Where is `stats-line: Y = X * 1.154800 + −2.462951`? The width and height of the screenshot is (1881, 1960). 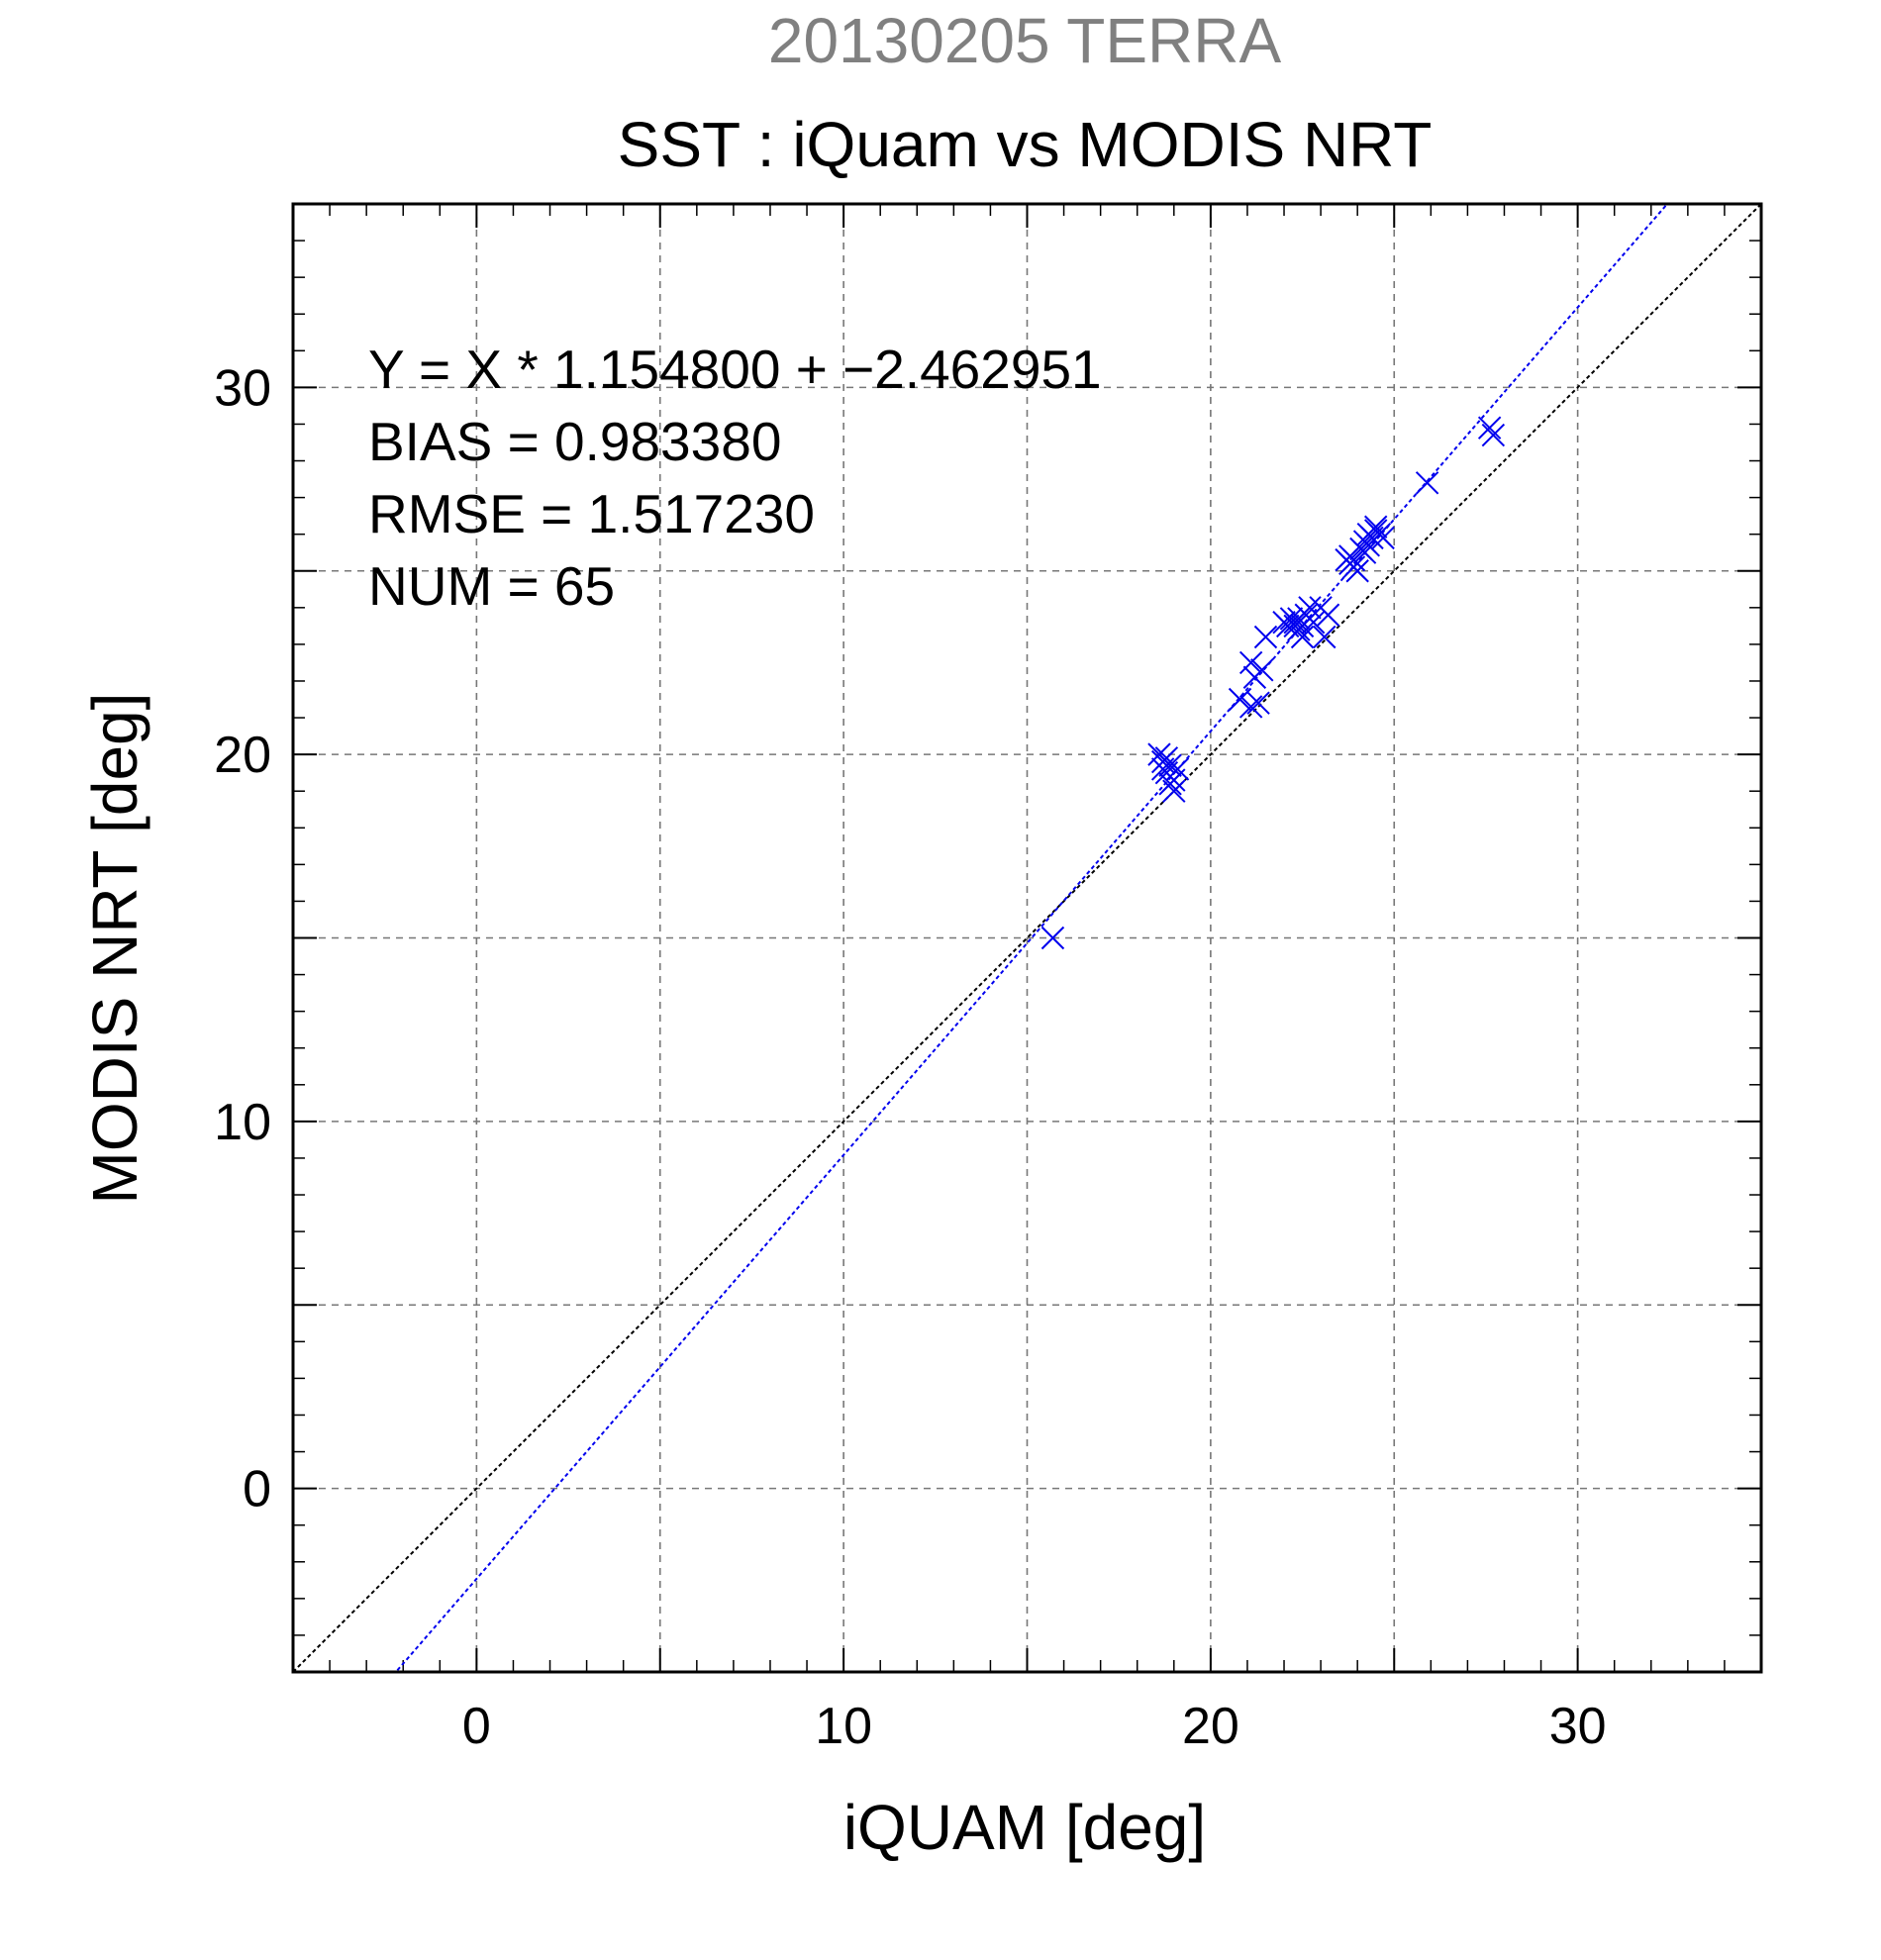
stats-line: Y = X * 1.154800 + −2.462951 is located at coordinates (735, 369).